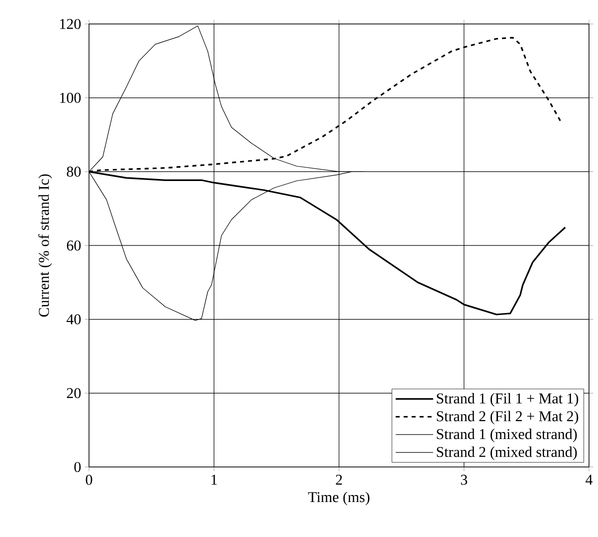 This screenshot has width=598, height=537. Describe the element at coordinates (73, 171) in the screenshot. I see `y-tick-label: 80` at that location.